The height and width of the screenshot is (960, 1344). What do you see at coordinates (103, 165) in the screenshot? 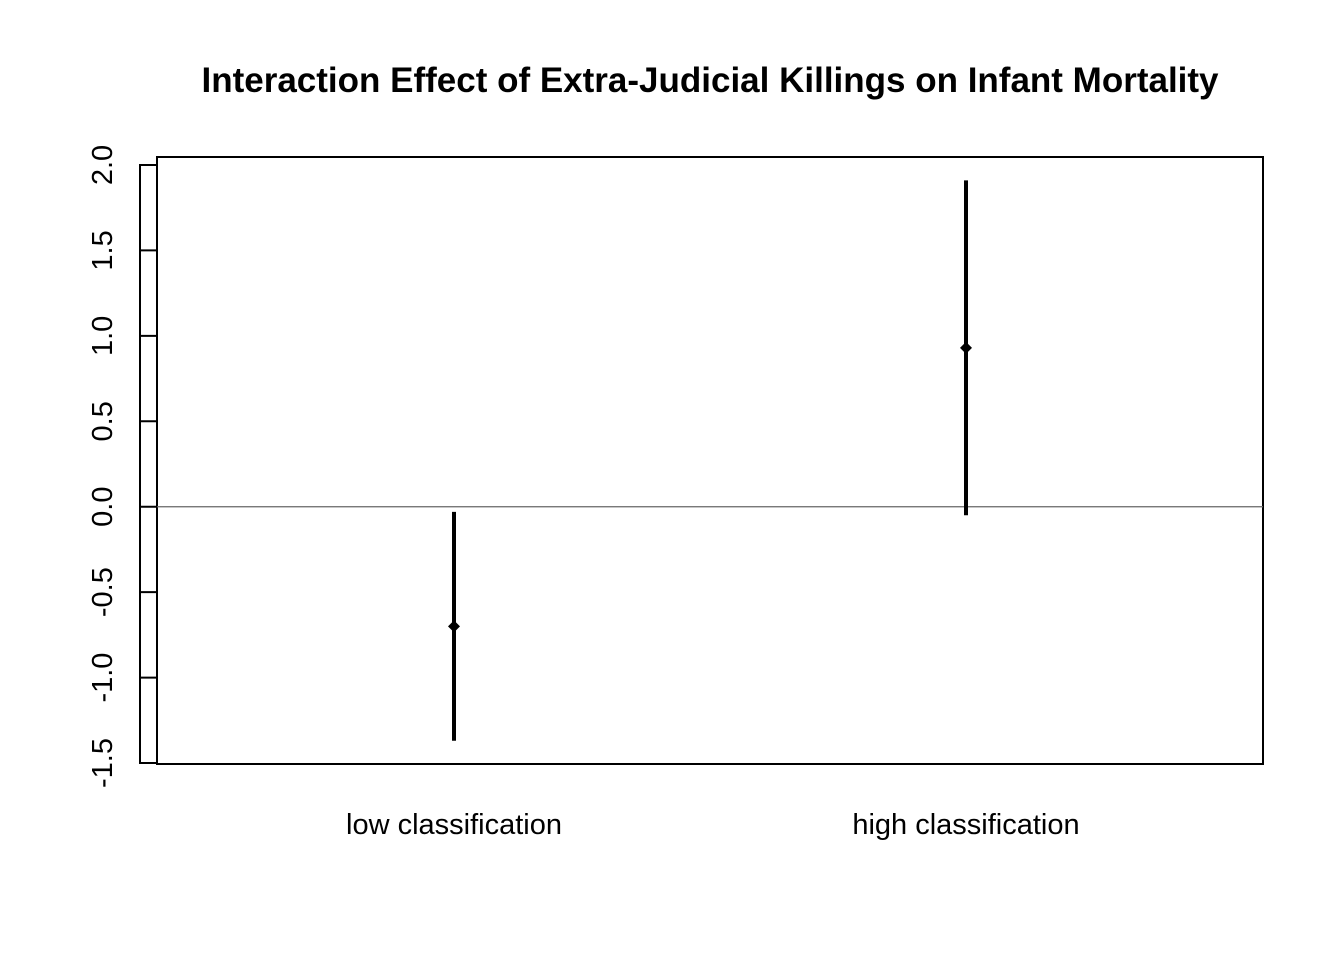
I see `y-tick-label: 2.0` at bounding box center [103, 165].